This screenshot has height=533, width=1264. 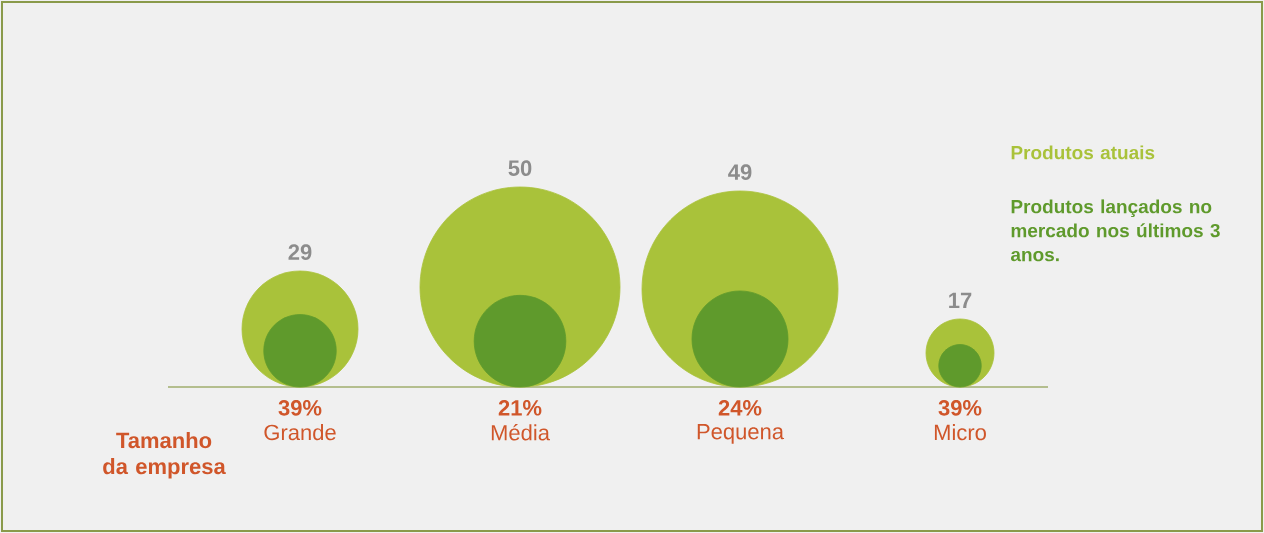 I want to click on data-label: 29, so click(x=300, y=252).